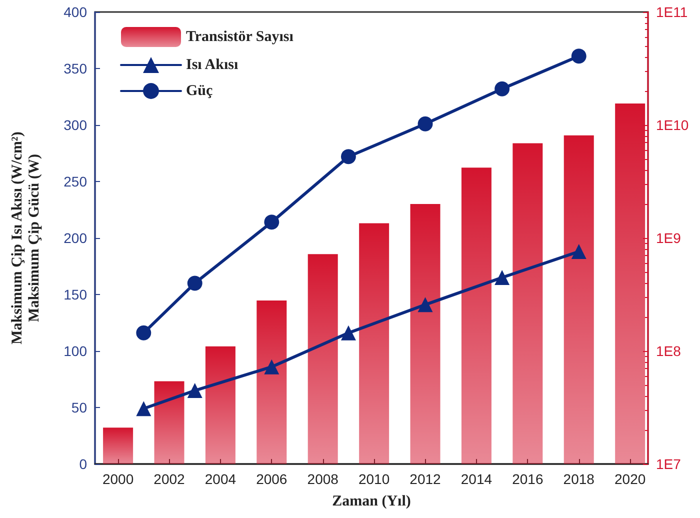 The width and height of the screenshot is (700, 518). What do you see at coordinates (76, 294) in the screenshot?
I see `y-tick-label: 150` at bounding box center [76, 294].